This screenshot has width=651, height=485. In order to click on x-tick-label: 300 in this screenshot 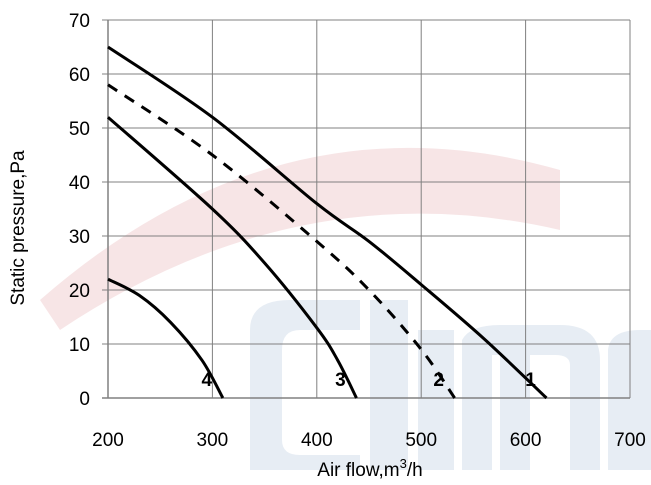, I will do `click(213, 440)`.